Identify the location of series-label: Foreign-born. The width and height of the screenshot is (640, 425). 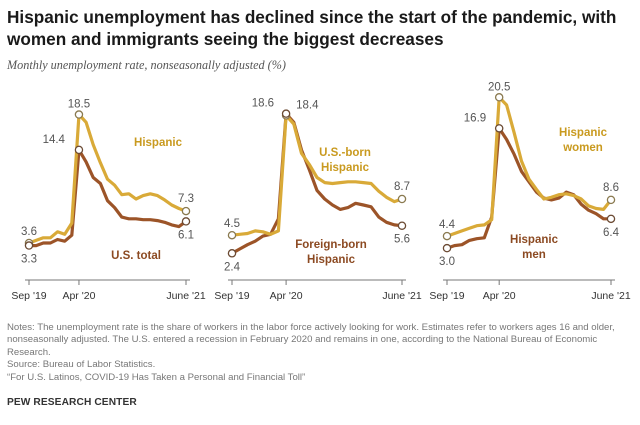
(331, 245).